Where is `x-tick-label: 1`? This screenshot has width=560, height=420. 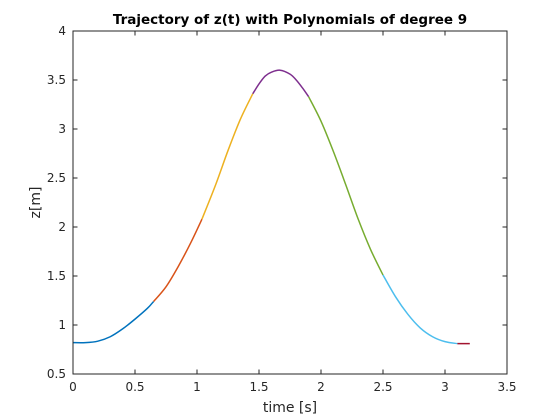 x-tick-label: 1 is located at coordinates (197, 387).